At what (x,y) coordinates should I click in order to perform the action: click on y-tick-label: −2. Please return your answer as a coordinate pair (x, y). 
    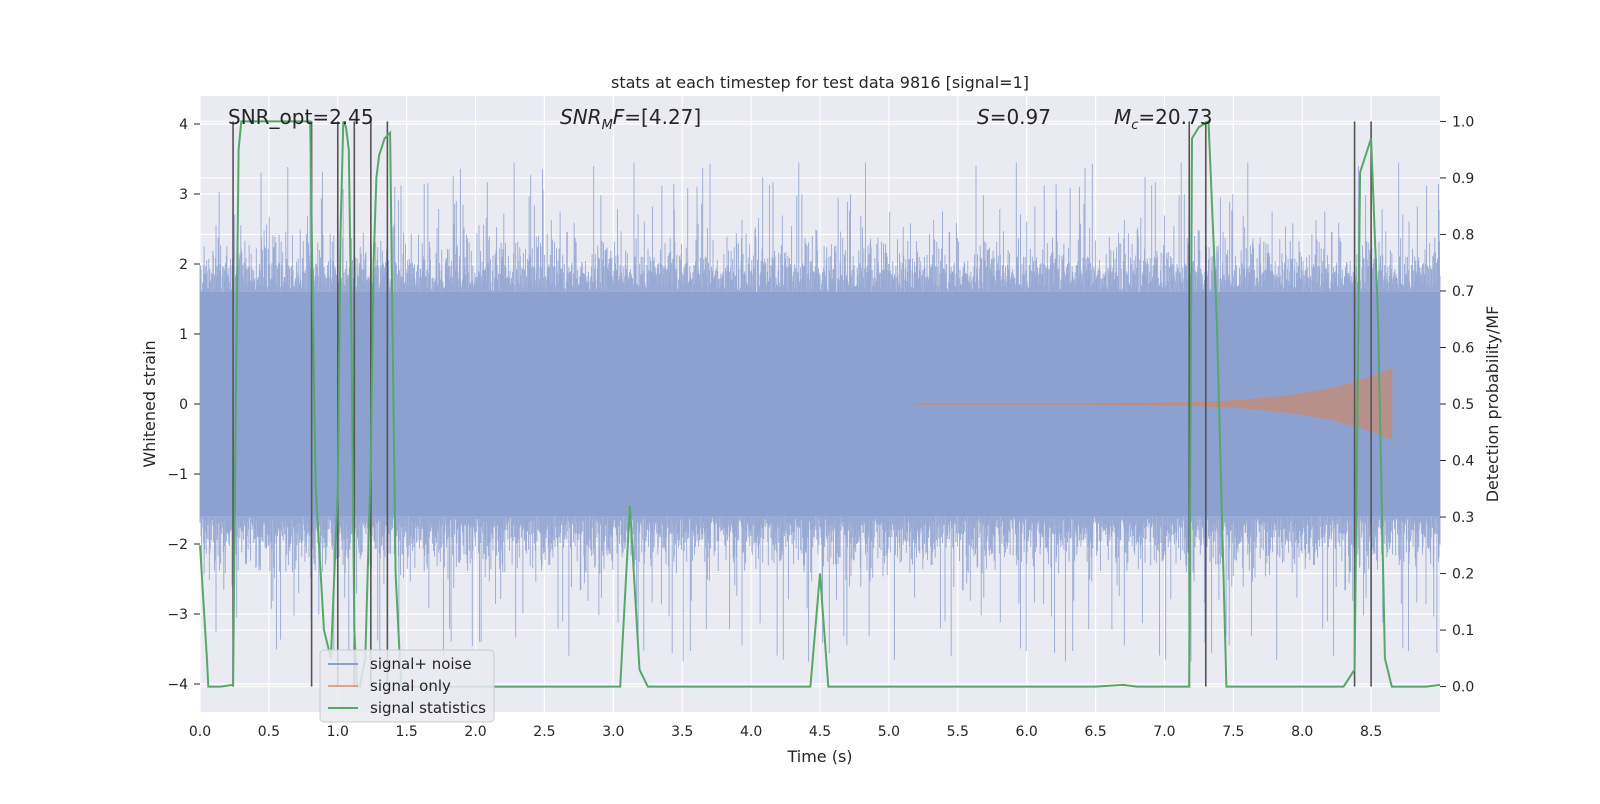
    Looking at the image, I should click on (177, 545).